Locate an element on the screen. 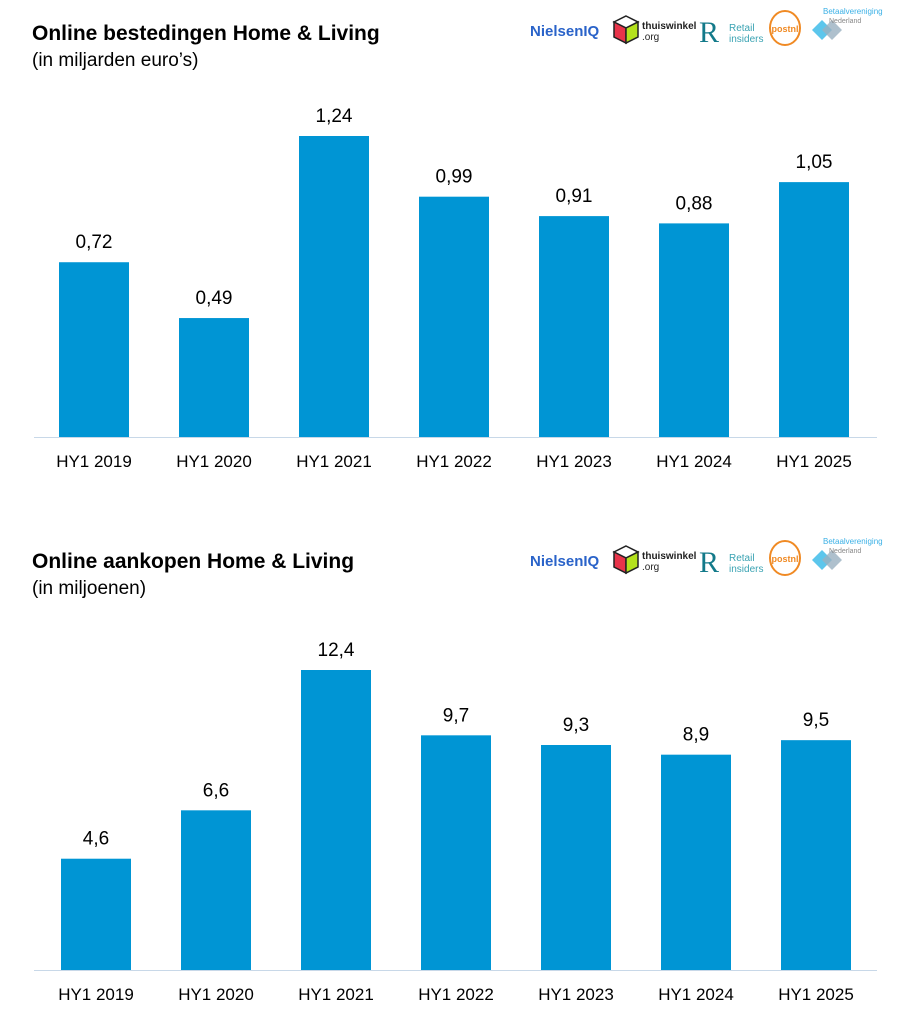 This screenshot has height=1018, width=906. chart1-subtitle: (in miljarden euro’s) is located at coordinates (115, 60).